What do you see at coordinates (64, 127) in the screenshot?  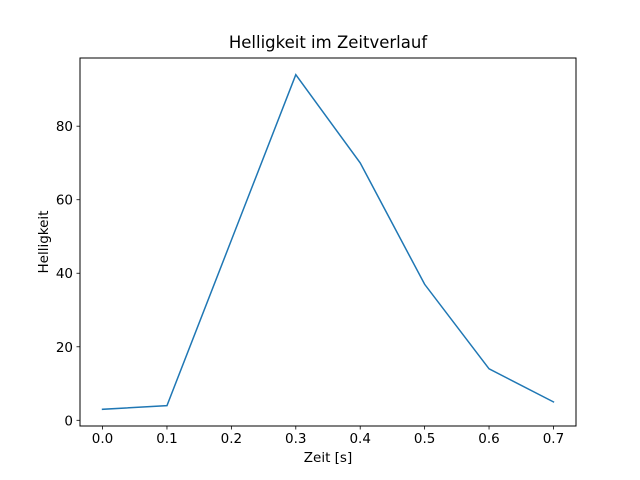 I see `y-axis-tick-label: 80` at bounding box center [64, 127].